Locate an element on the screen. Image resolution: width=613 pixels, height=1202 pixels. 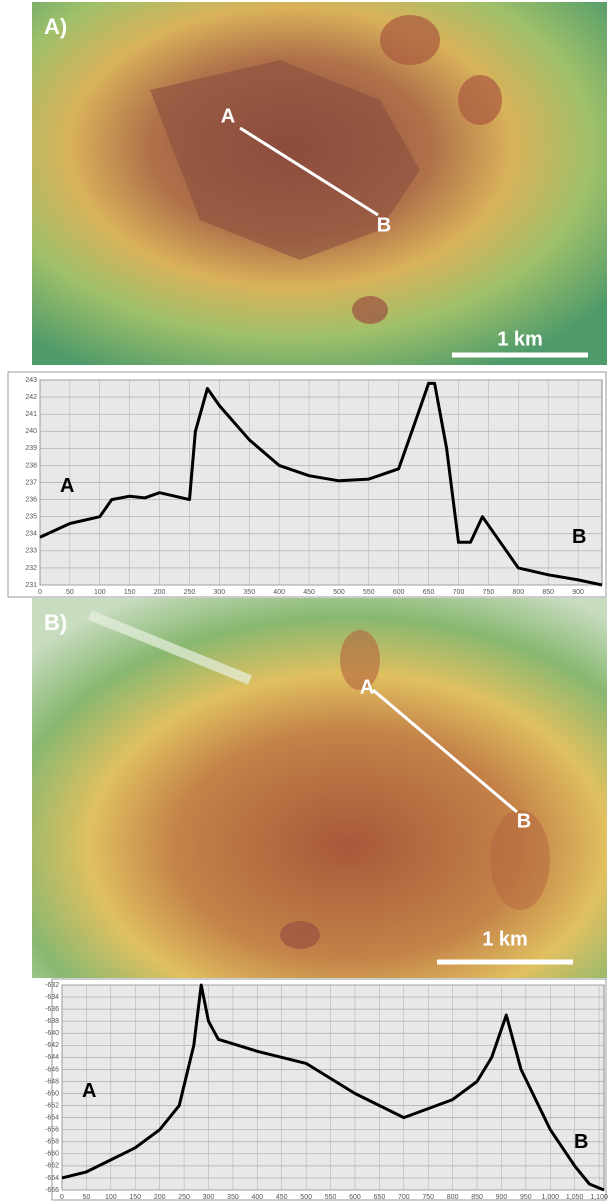
y-tick-label: -660 is located at coordinates (52, 1154).